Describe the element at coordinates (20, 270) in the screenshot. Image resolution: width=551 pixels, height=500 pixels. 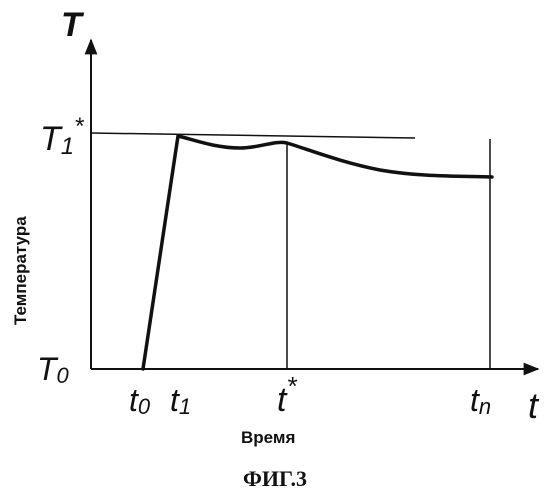
I see `y-axis-title: Температура` at that location.